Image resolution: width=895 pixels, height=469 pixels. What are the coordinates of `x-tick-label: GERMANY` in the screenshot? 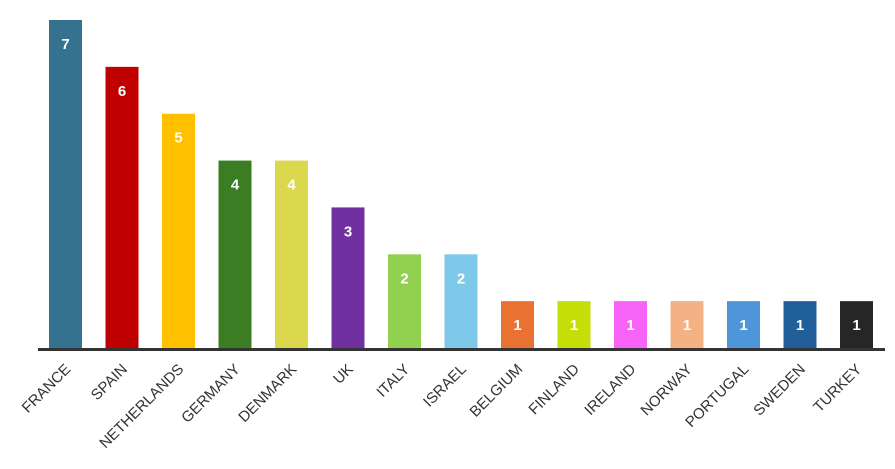 It's located at (211, 394).